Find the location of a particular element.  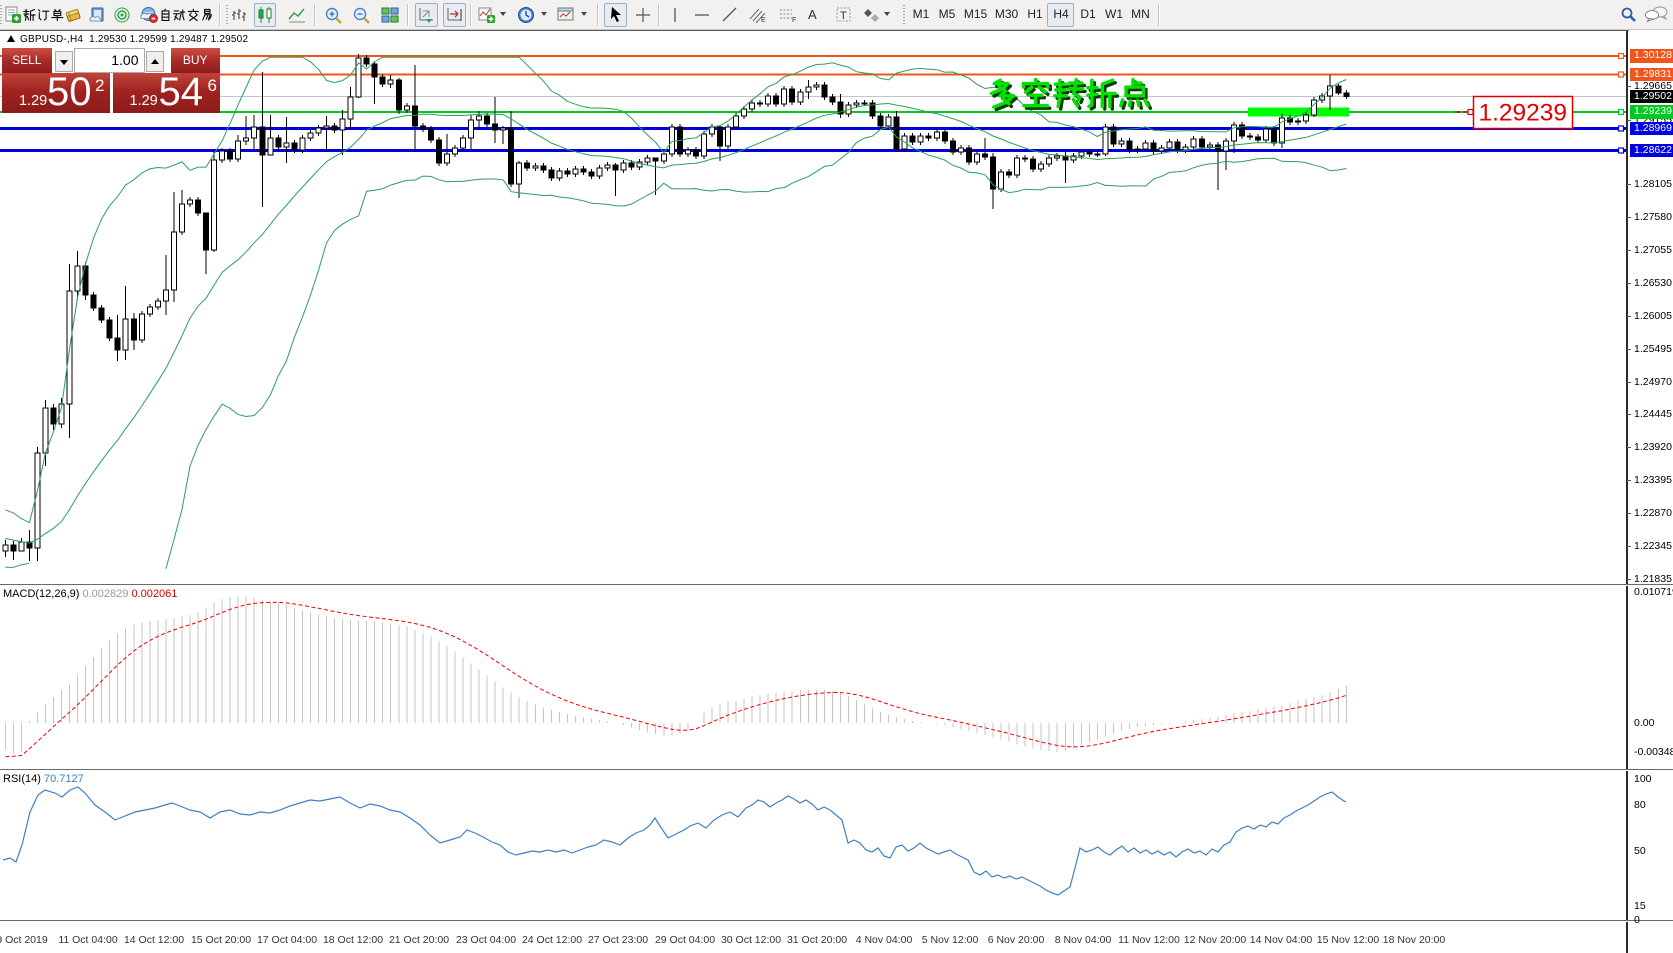

svg-text: F is located at coordinates (794, 20).